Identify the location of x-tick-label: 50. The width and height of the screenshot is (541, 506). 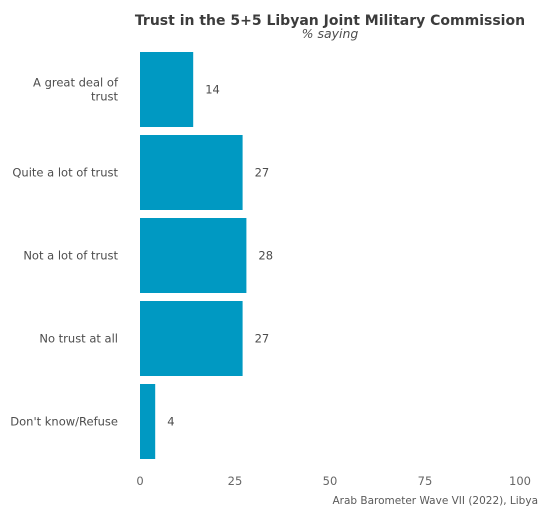
(330, 481).